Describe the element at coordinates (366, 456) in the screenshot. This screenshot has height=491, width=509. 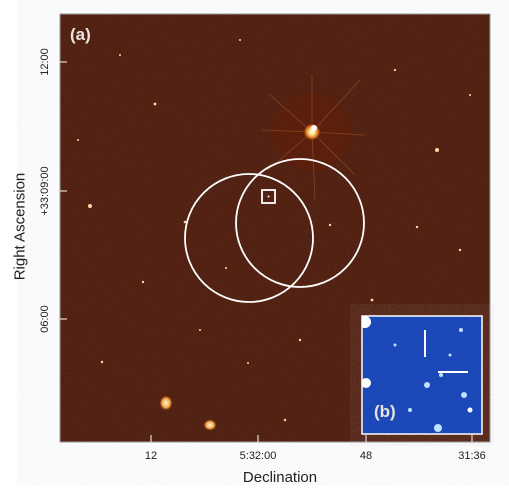
I see `x-tick-label: 48` at that location.